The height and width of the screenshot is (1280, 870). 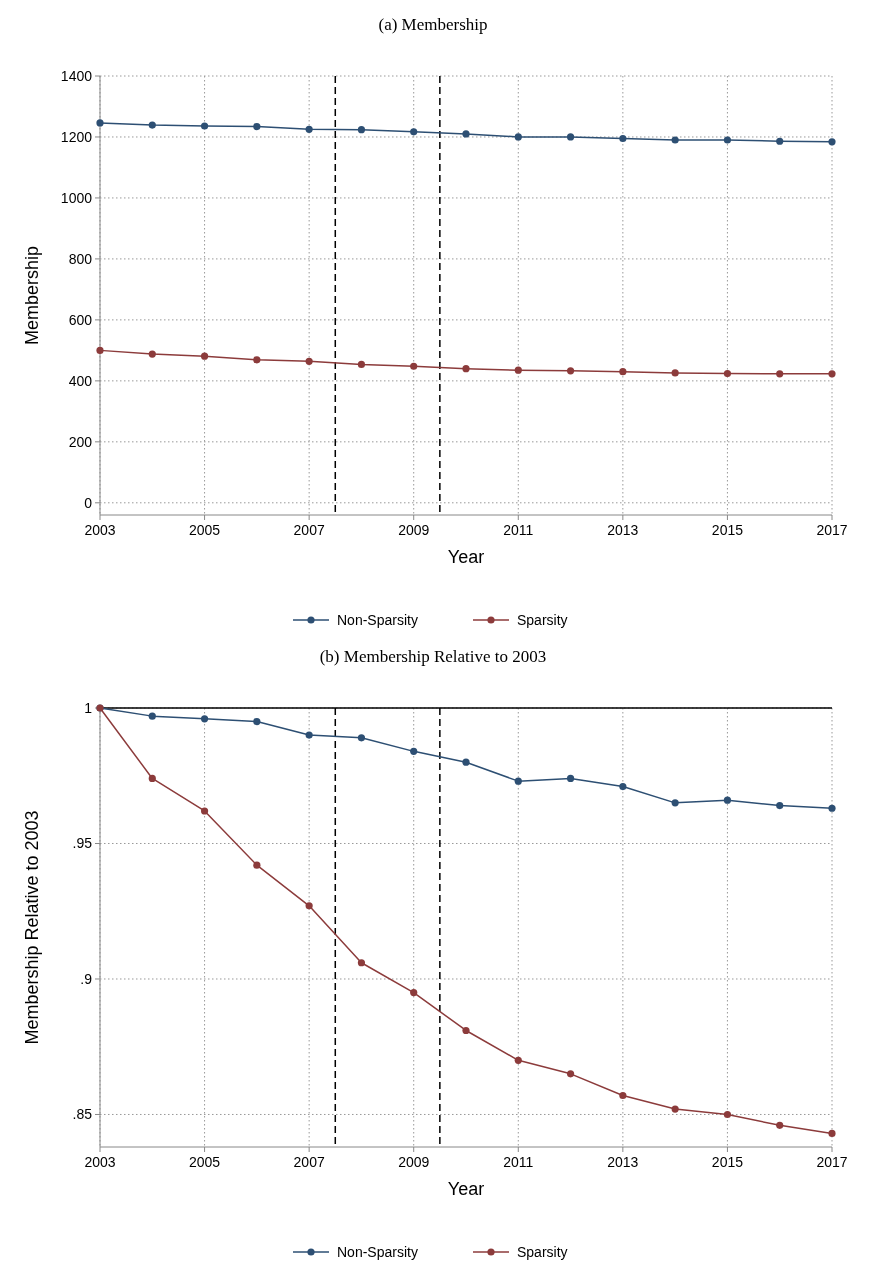 What do you see at coordinates (76, 75) in the screenshot?
I see `y-tick-label: 1400` at bounding box center [76, 75].